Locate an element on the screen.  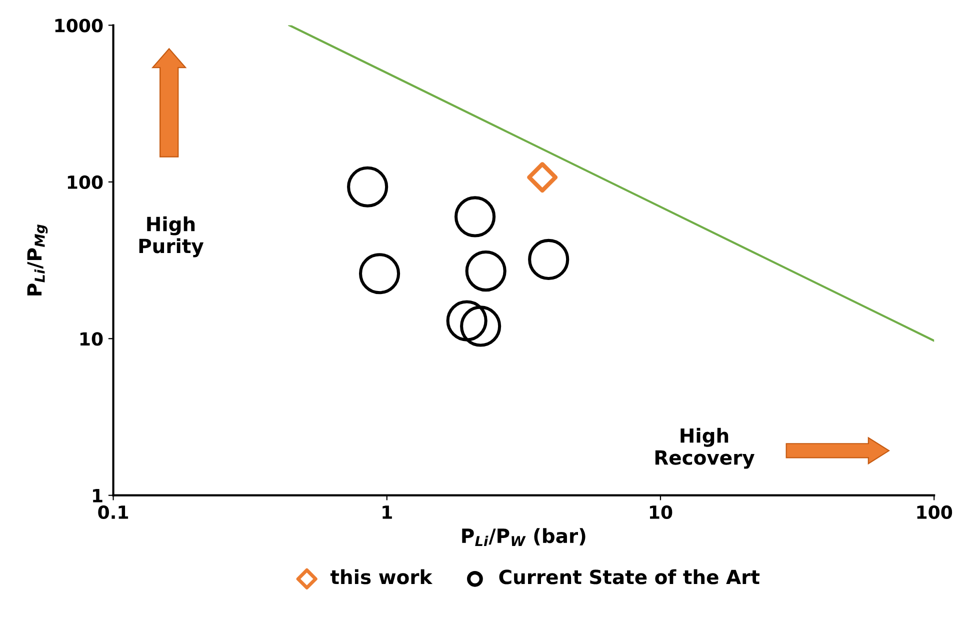
x-axis-title: P$_{Li}$/P$_{W}$ (bar) is located at coordinates (524, 537).